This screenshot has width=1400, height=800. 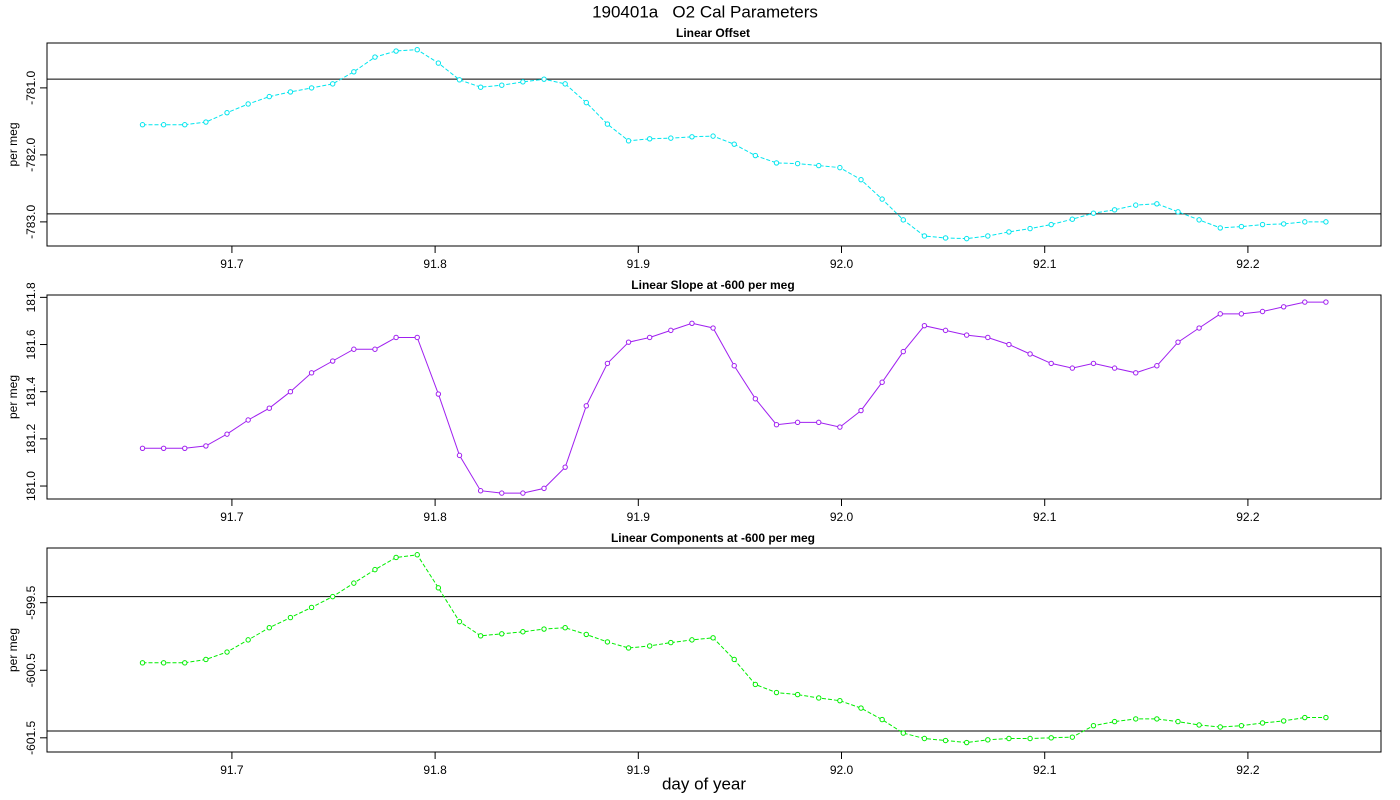 What do you see at coordinates (31, 88) in the screenshot?
I see `y-tick-label: -781.0` at bounding box center [31, 88].